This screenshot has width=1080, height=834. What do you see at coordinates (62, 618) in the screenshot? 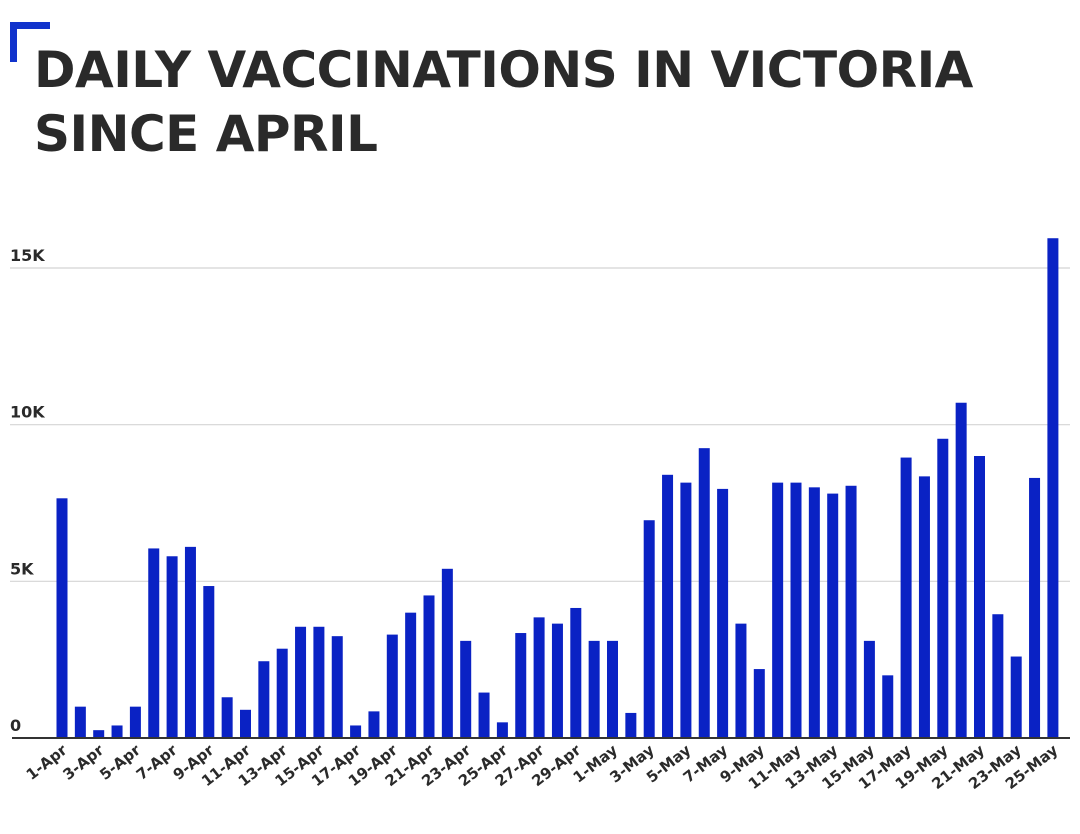
I see `bar-1-Apr` at bounding box center [62, 618].